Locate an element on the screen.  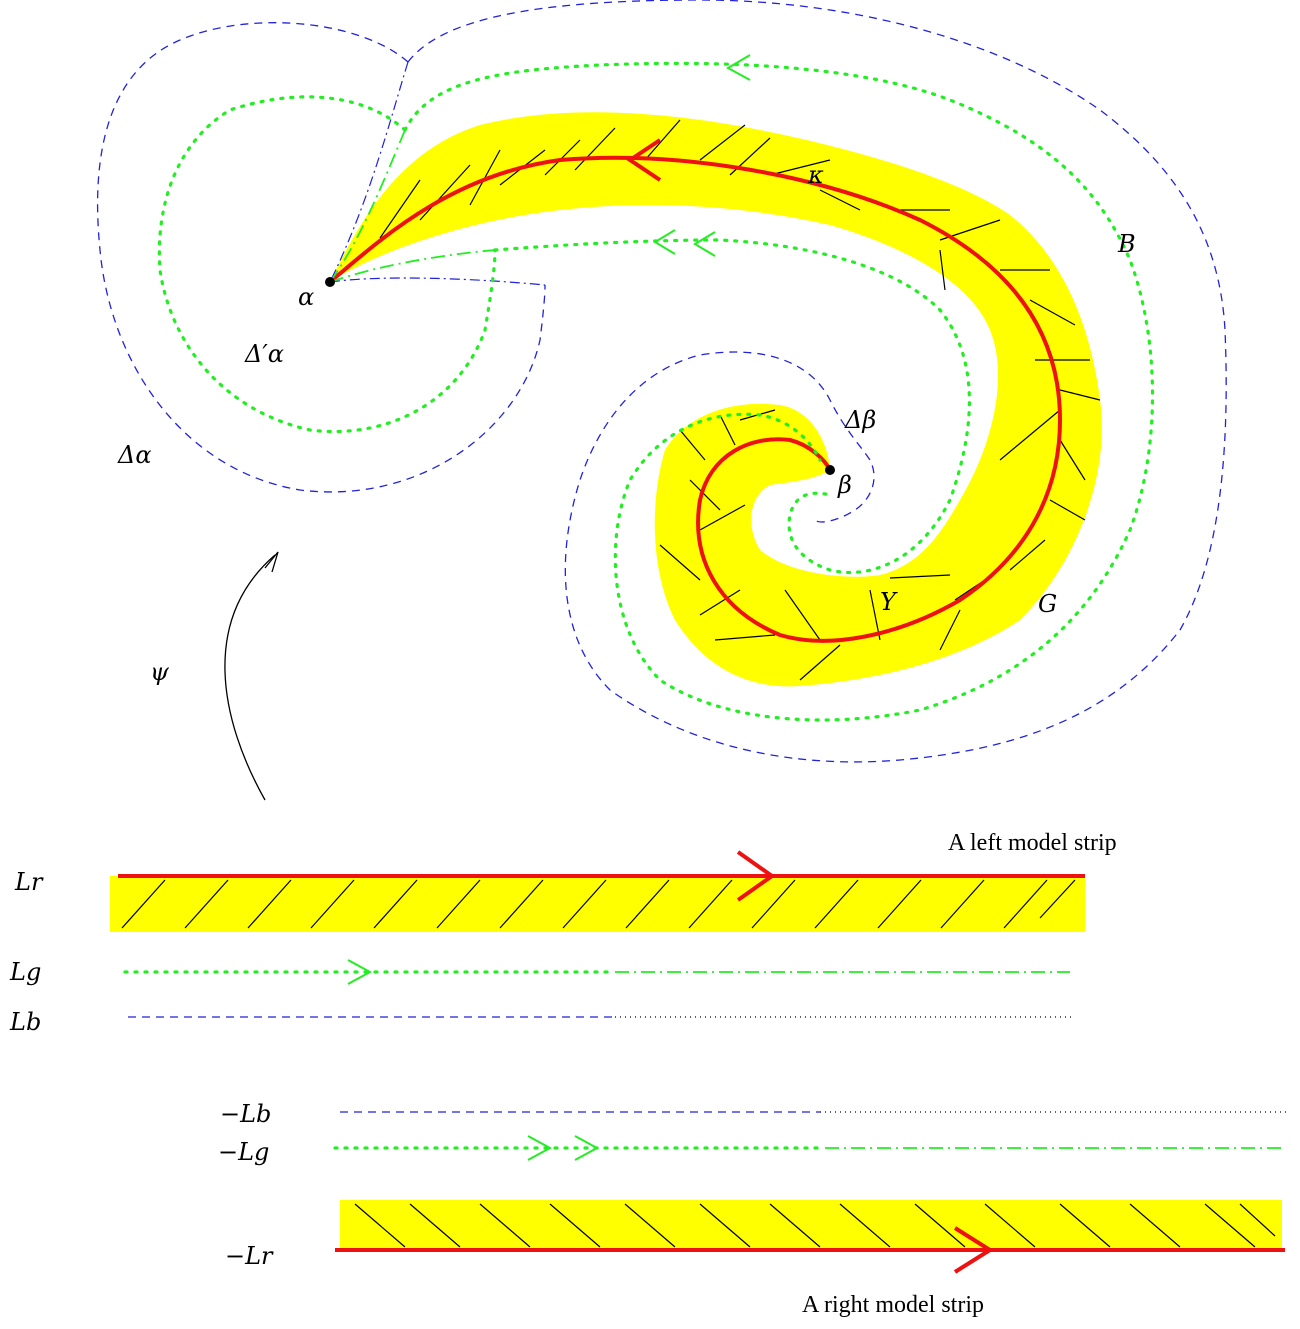
right-strip-hatching is located at coordinates (815, 1225).